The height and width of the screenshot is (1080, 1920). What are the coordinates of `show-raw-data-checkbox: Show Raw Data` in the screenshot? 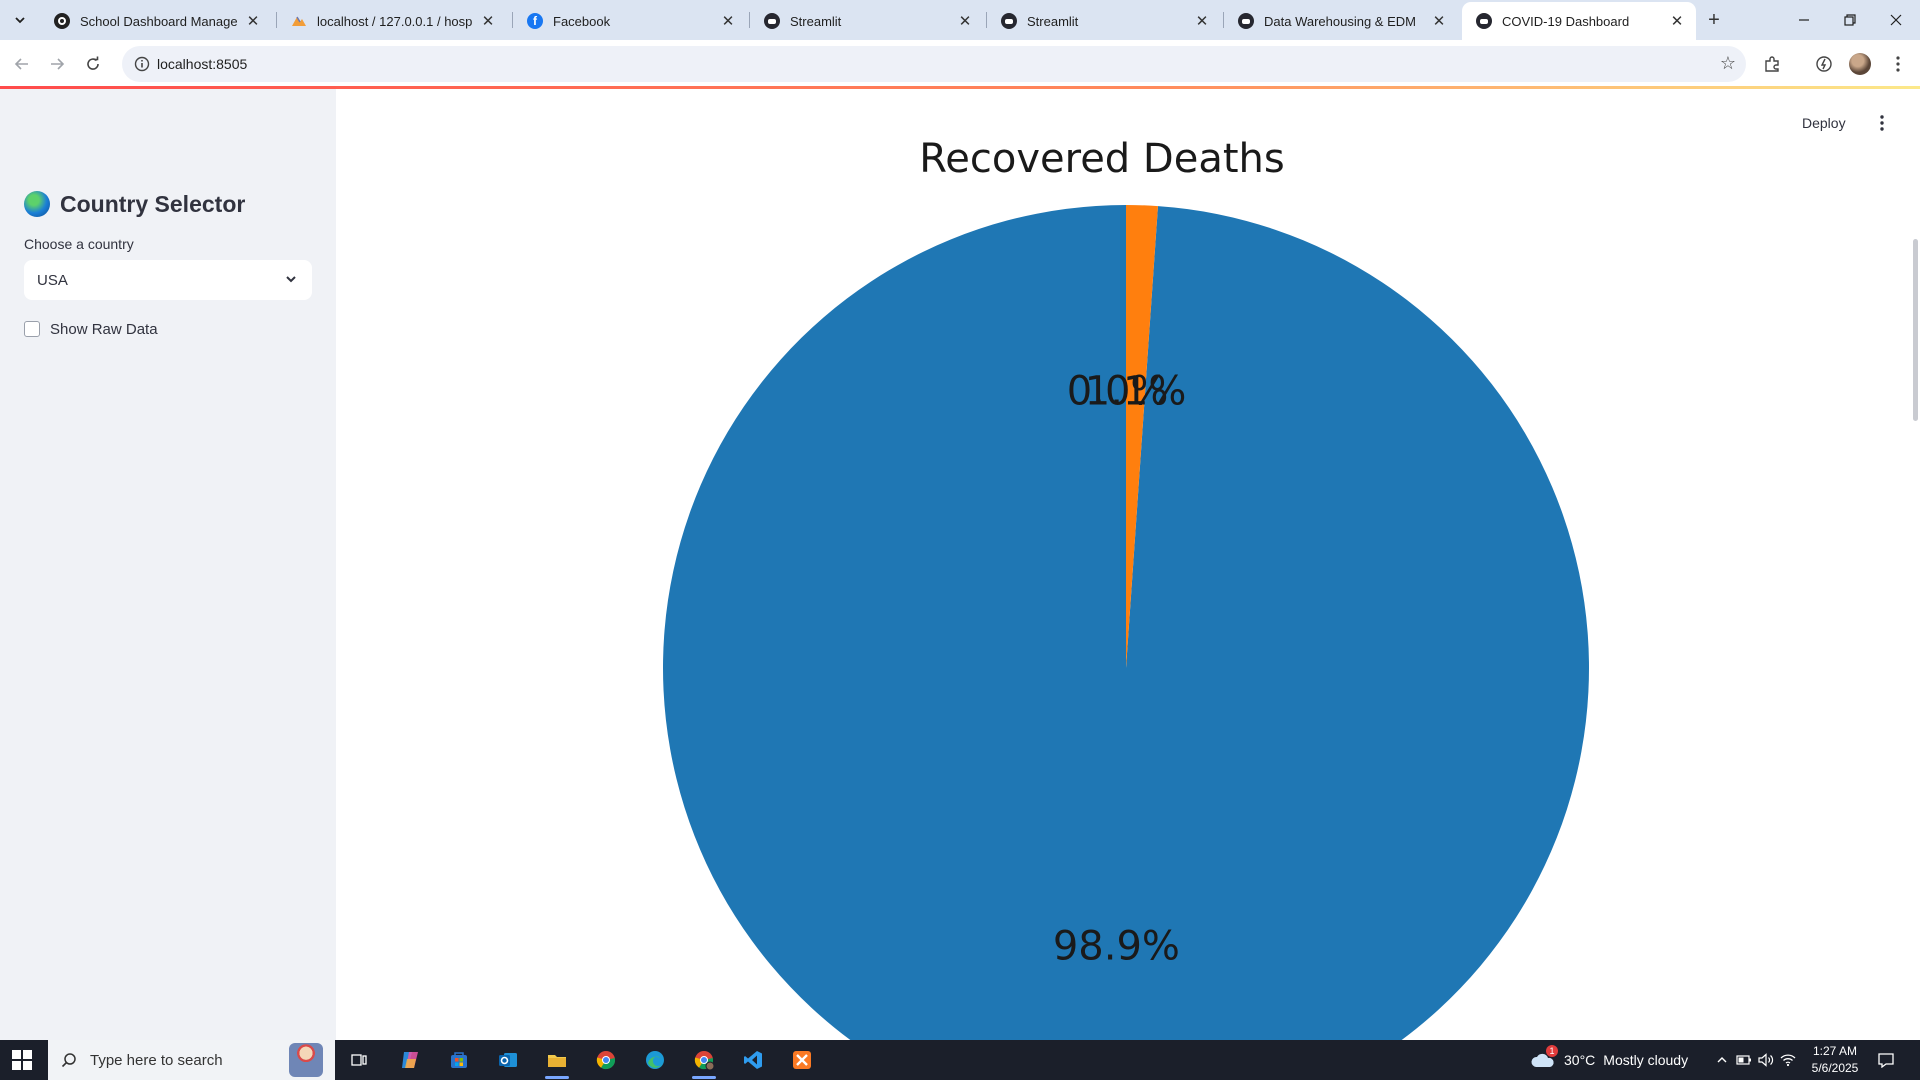 It's located at (91, 329).